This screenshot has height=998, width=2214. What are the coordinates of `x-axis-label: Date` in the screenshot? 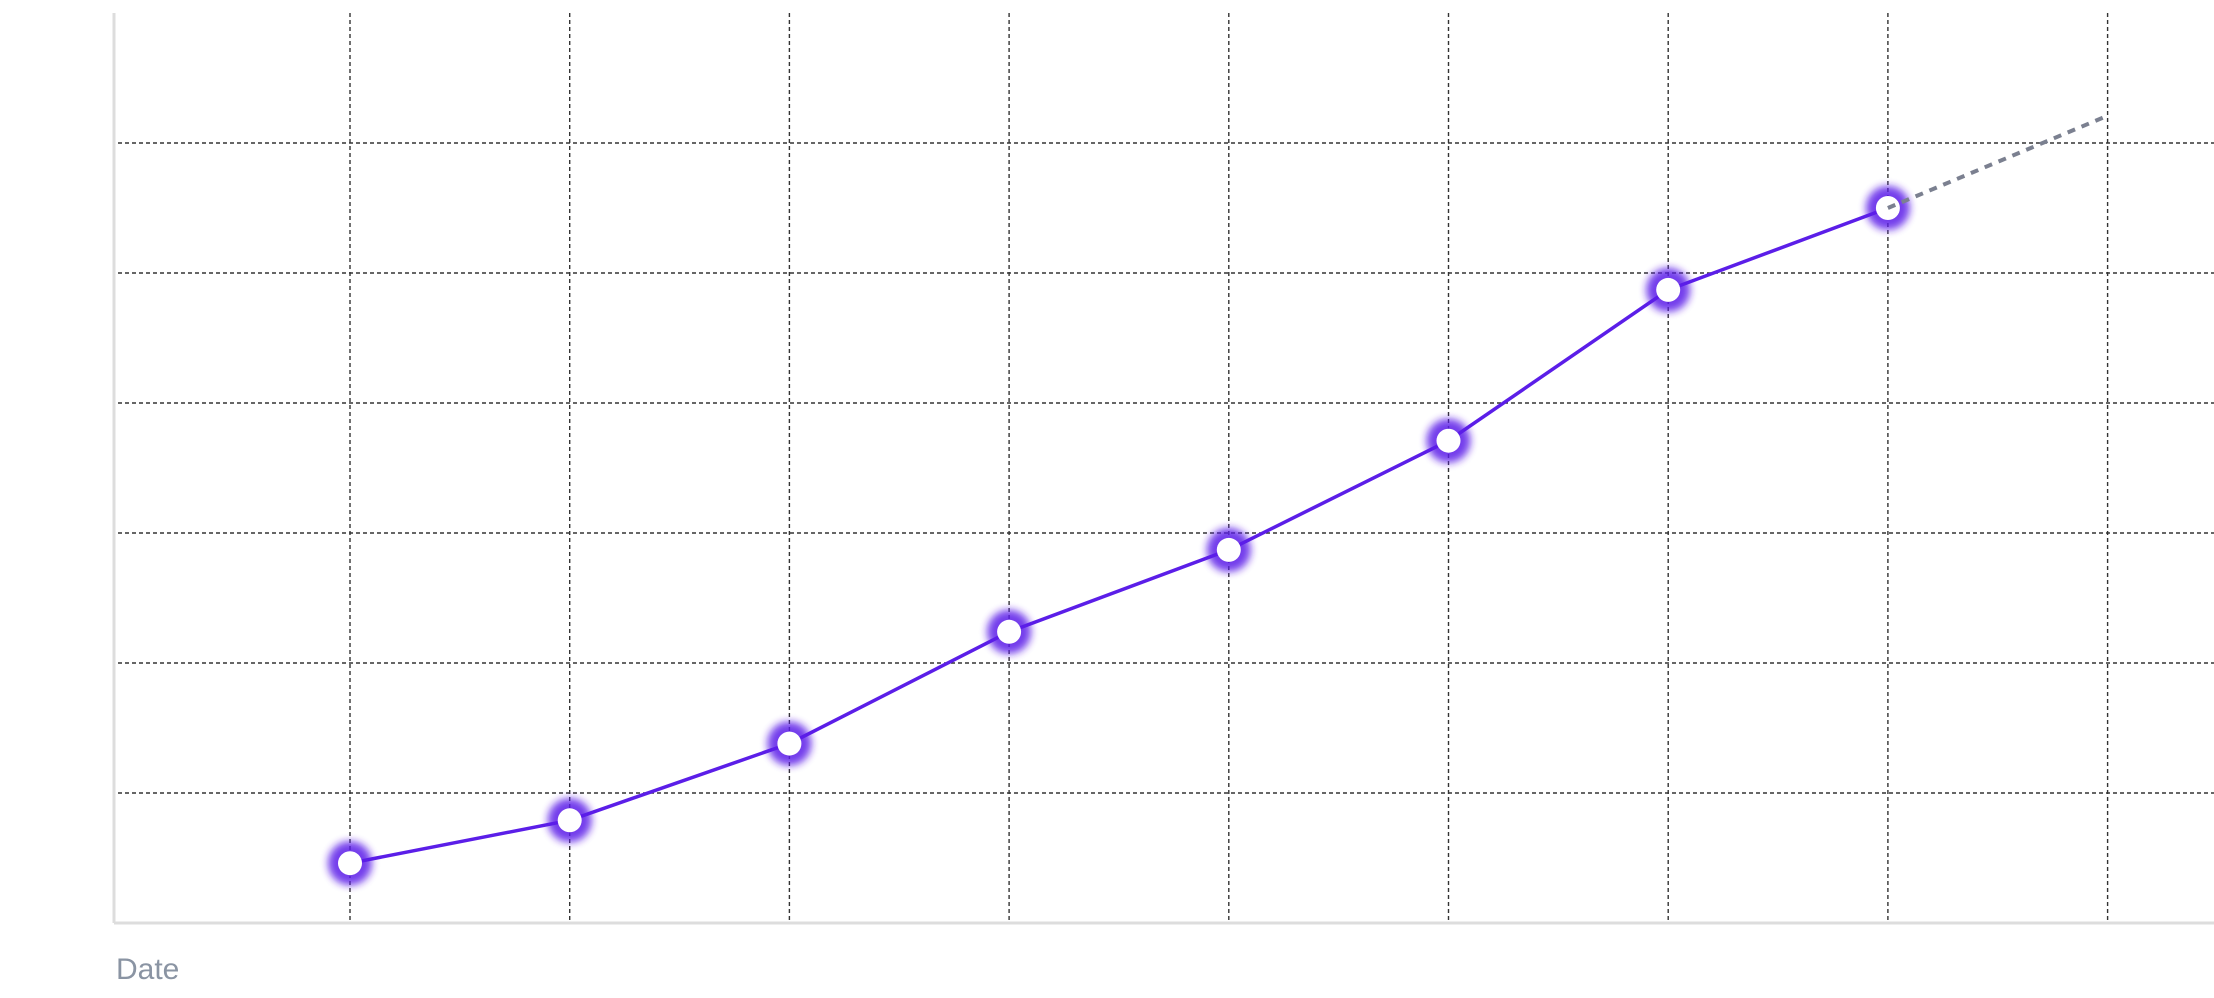 It's located at (147, 969).